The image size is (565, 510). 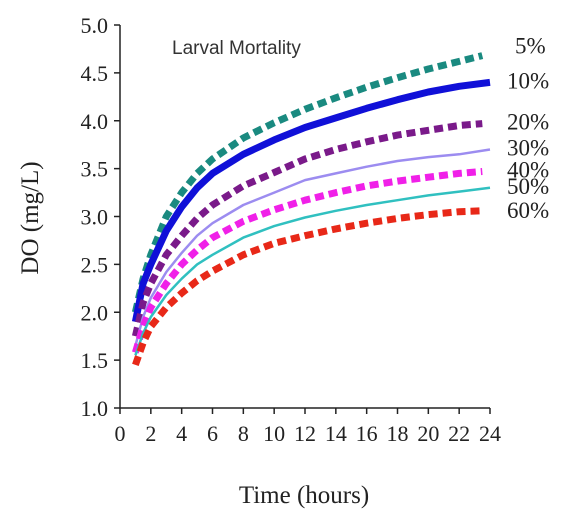 What do you see at coordinates (95, 312) in the screenshot?
I see `y-tick-label: 2.0` at bounding box center [95, 312].